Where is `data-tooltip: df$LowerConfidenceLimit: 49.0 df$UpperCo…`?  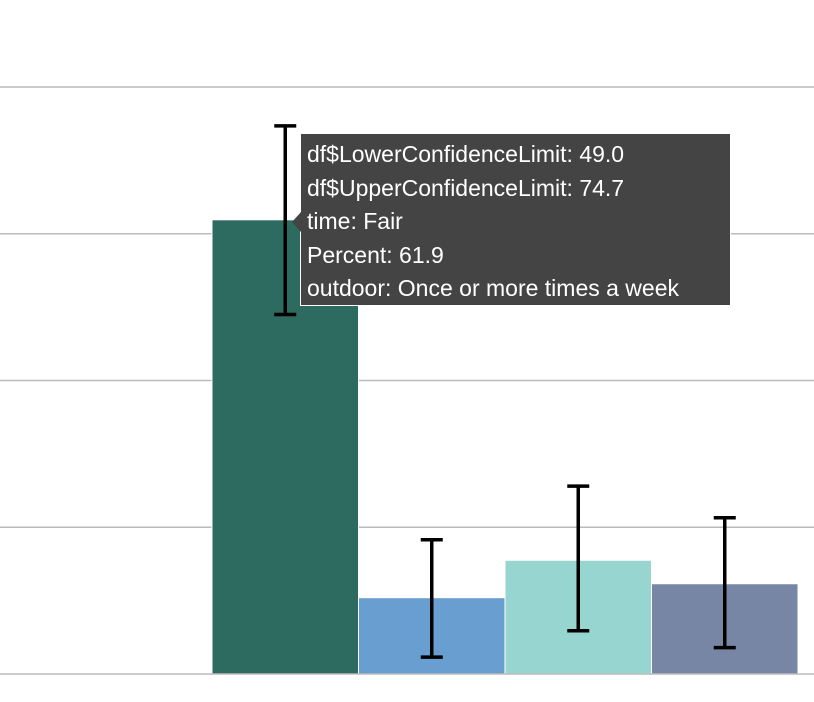
data-tooltip: df$LowerConfidenceLimit: 49.0 df$UpperCo… is located at coordinates (511, 219).